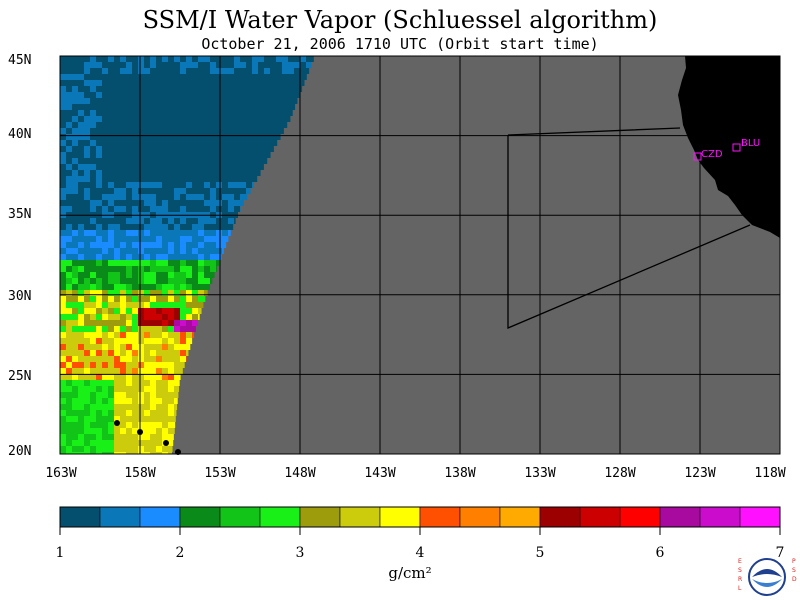  What do you see at coordinates (480, 517) in the screenshot?
I see `colorbar-swatch` at bounding box center [480, 517].